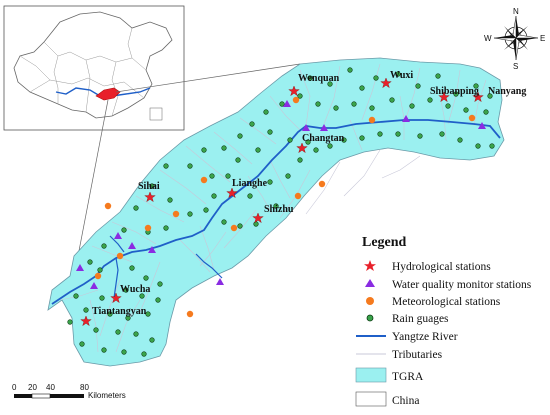  What do you see at coordinates (420, 319) in the screenshot?
I see `legend-label-rain: Rain guages` at bounding box center [420, 319].